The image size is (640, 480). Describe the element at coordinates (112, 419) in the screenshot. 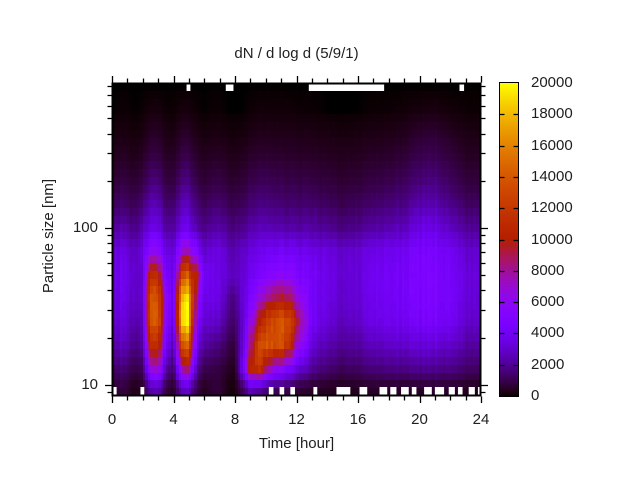

I see `x-tick-label: 0` at that location.